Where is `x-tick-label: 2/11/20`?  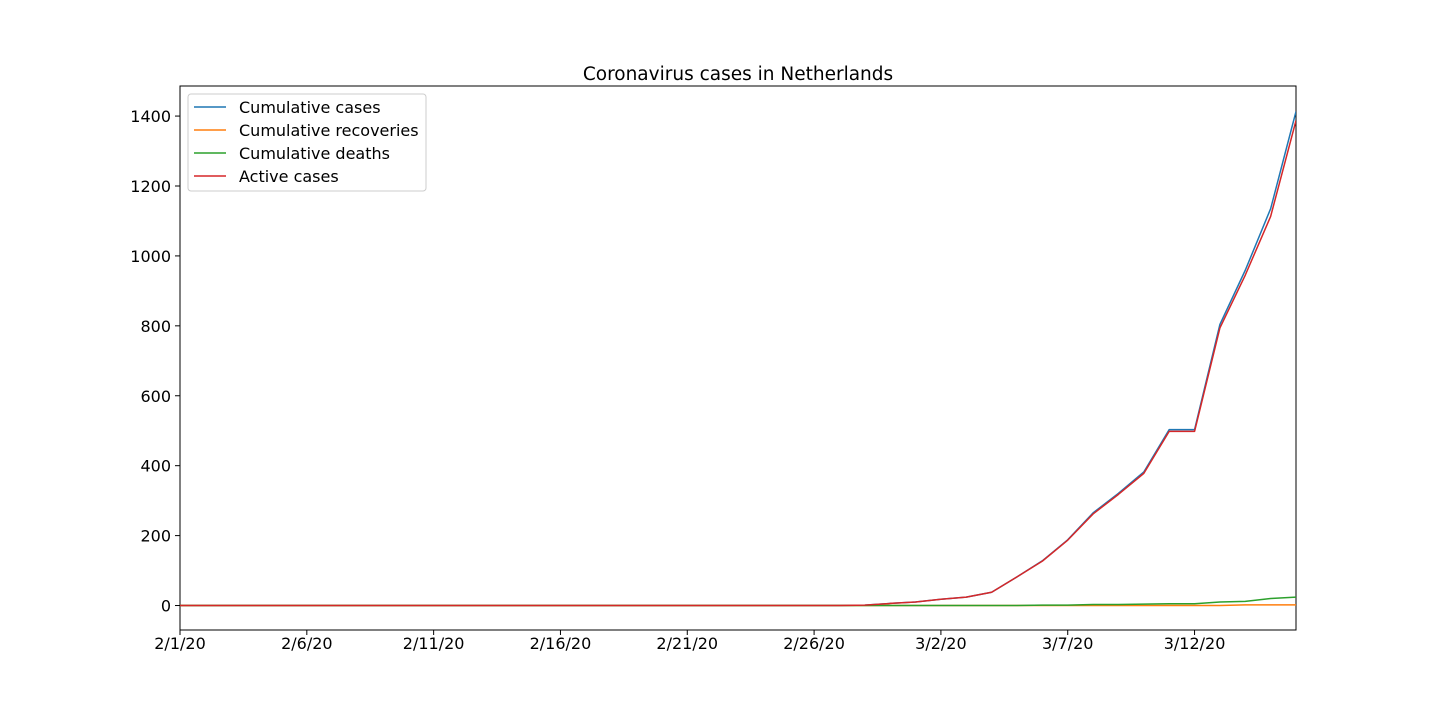 x-tick-label: 2/11/20 is located at coordinates (434, 643).